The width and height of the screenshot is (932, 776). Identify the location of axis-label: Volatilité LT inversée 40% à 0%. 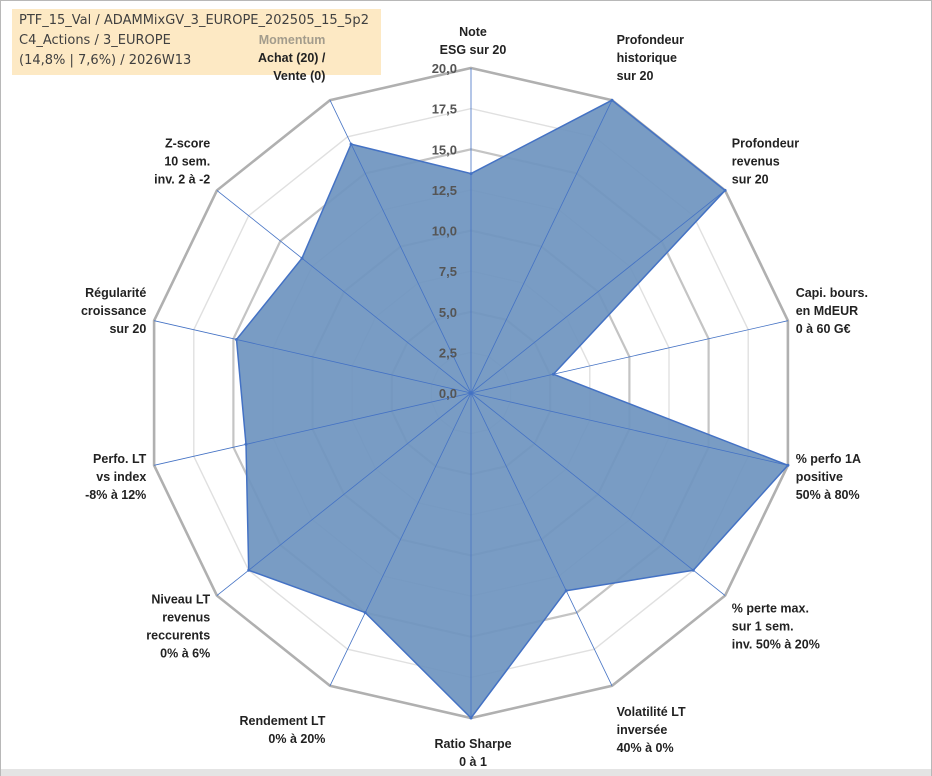
(651, 730).